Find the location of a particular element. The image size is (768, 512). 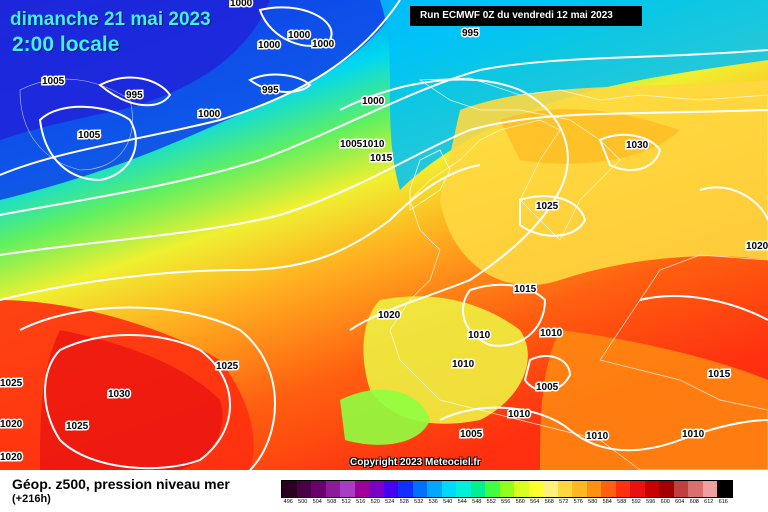

cold-core is located at coordinates (135, 70).